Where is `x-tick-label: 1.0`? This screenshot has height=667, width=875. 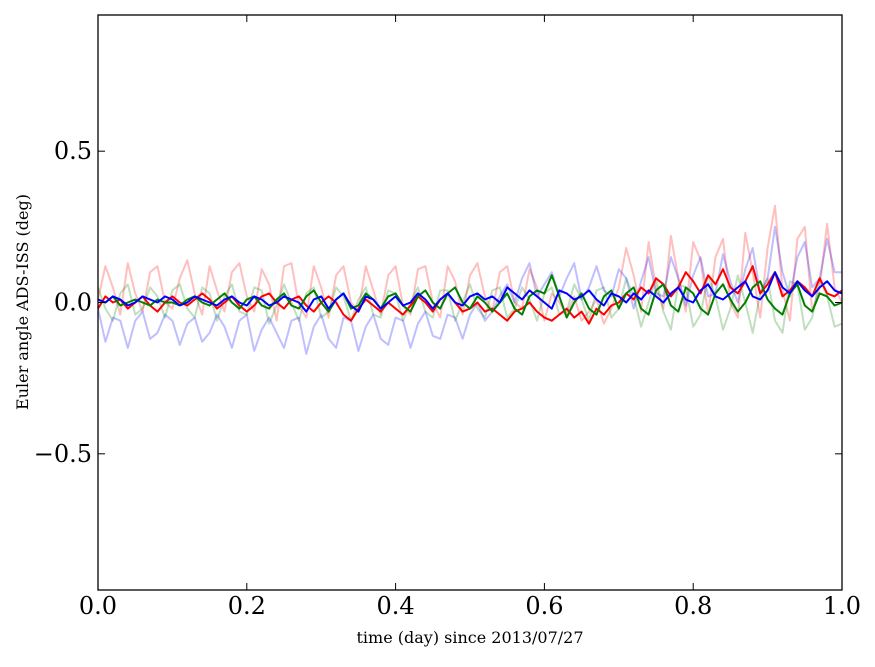
x-tick-label: 1.0 is located at coordinates (842, 606).